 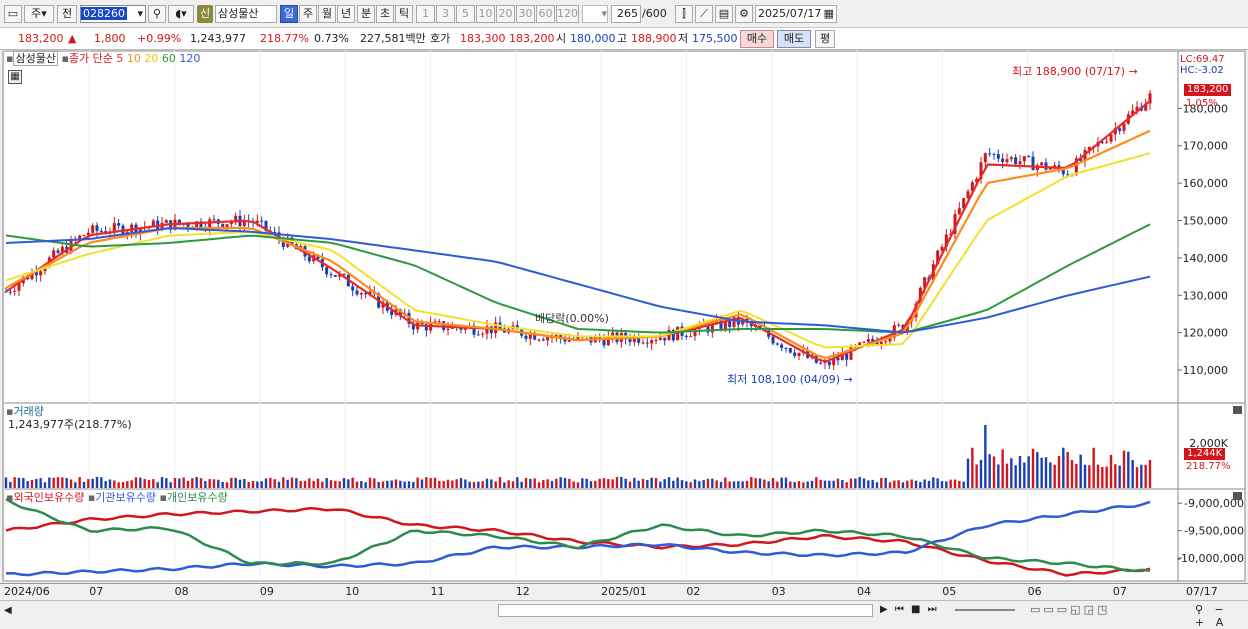 I want to click on date-input: 2025/07/17 ▦, so click(x=796, y=14).